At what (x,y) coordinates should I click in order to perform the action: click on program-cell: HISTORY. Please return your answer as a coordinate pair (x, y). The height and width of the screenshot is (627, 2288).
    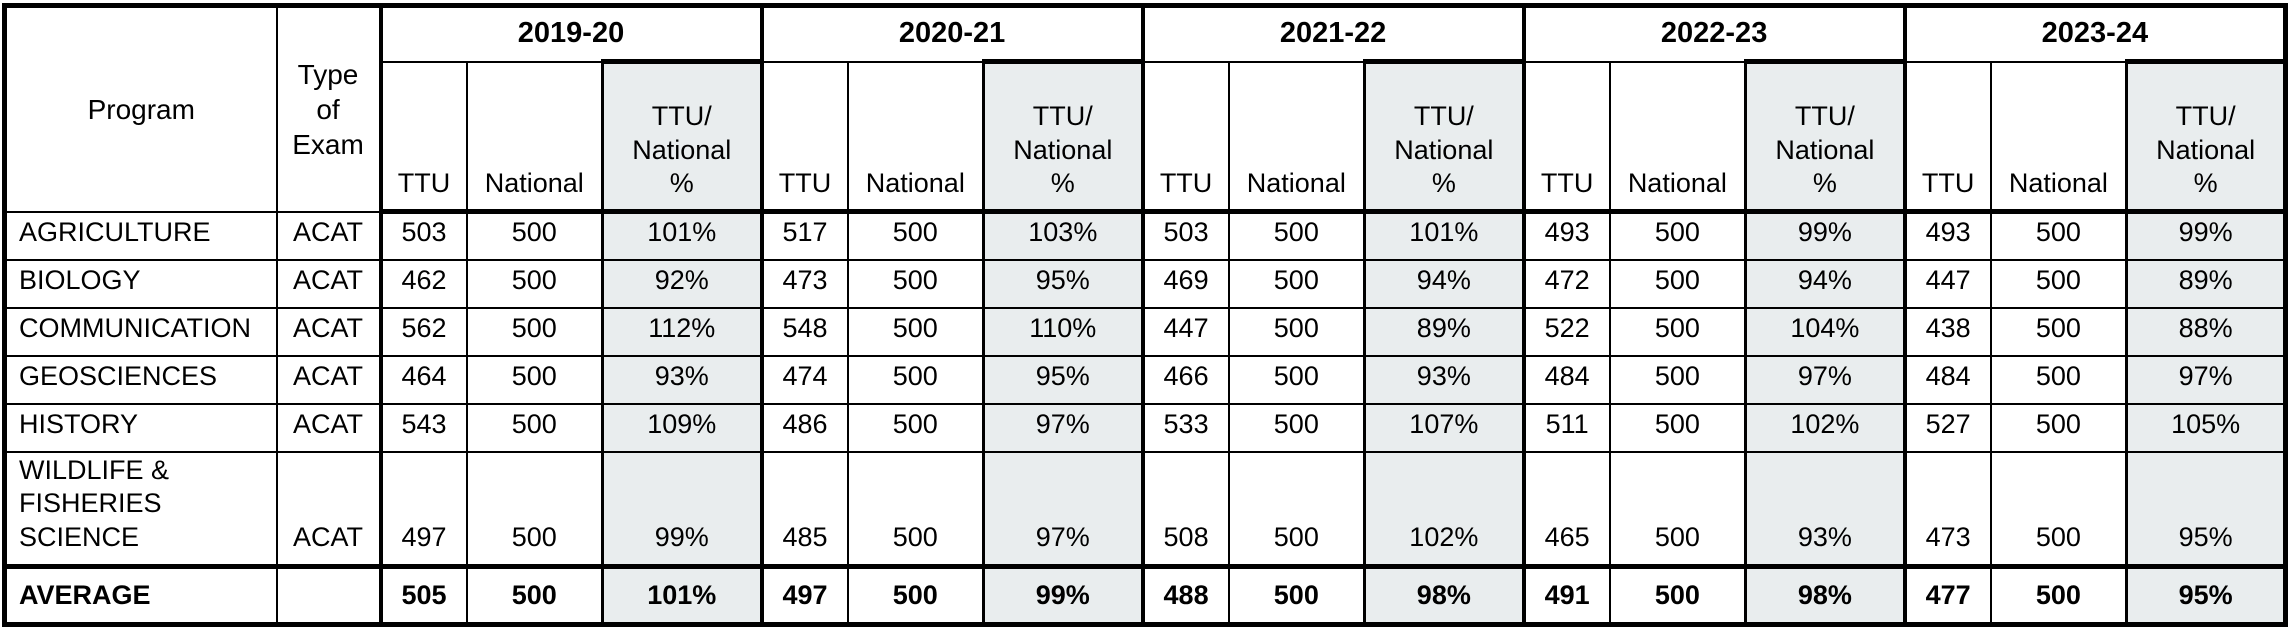
    Looking at the image, I should click on (140, 427).